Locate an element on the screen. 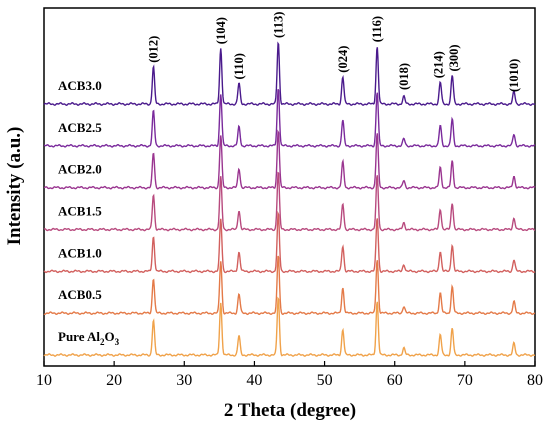 This screenshot has height=433, width=550. peak-label: (110) is located at coordinates (239, 66).